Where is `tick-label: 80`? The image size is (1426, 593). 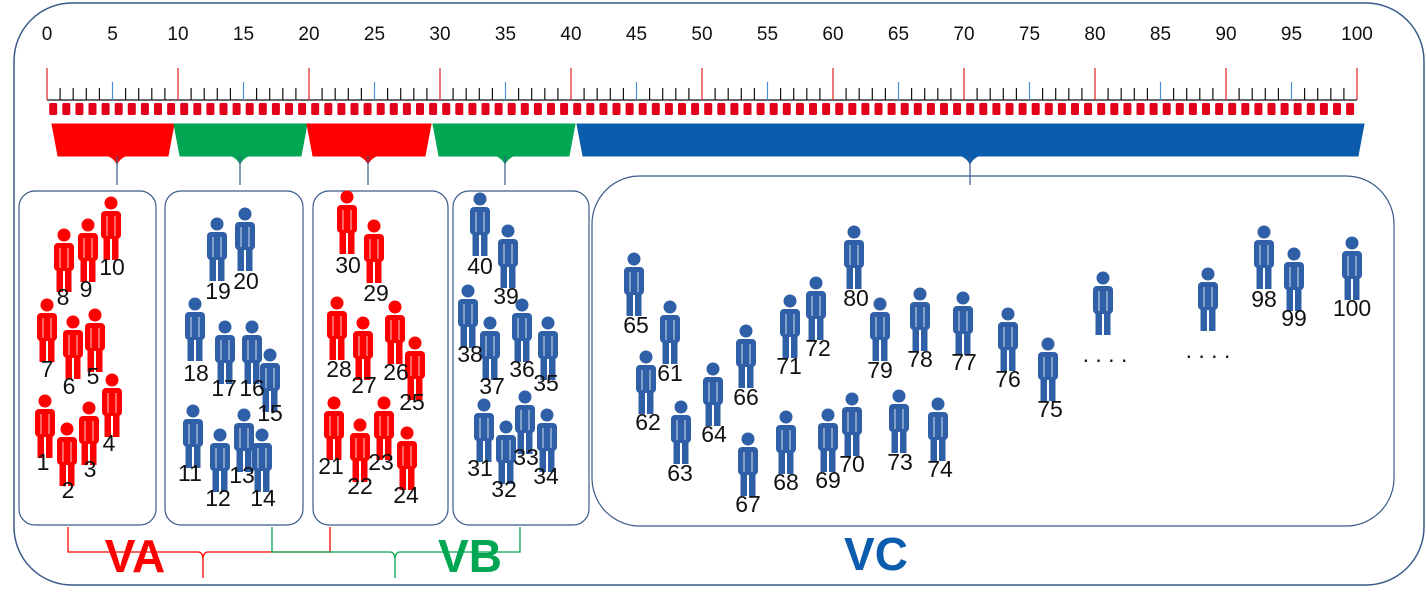 tick-label: 80 is located at coordinates (1094, 34).